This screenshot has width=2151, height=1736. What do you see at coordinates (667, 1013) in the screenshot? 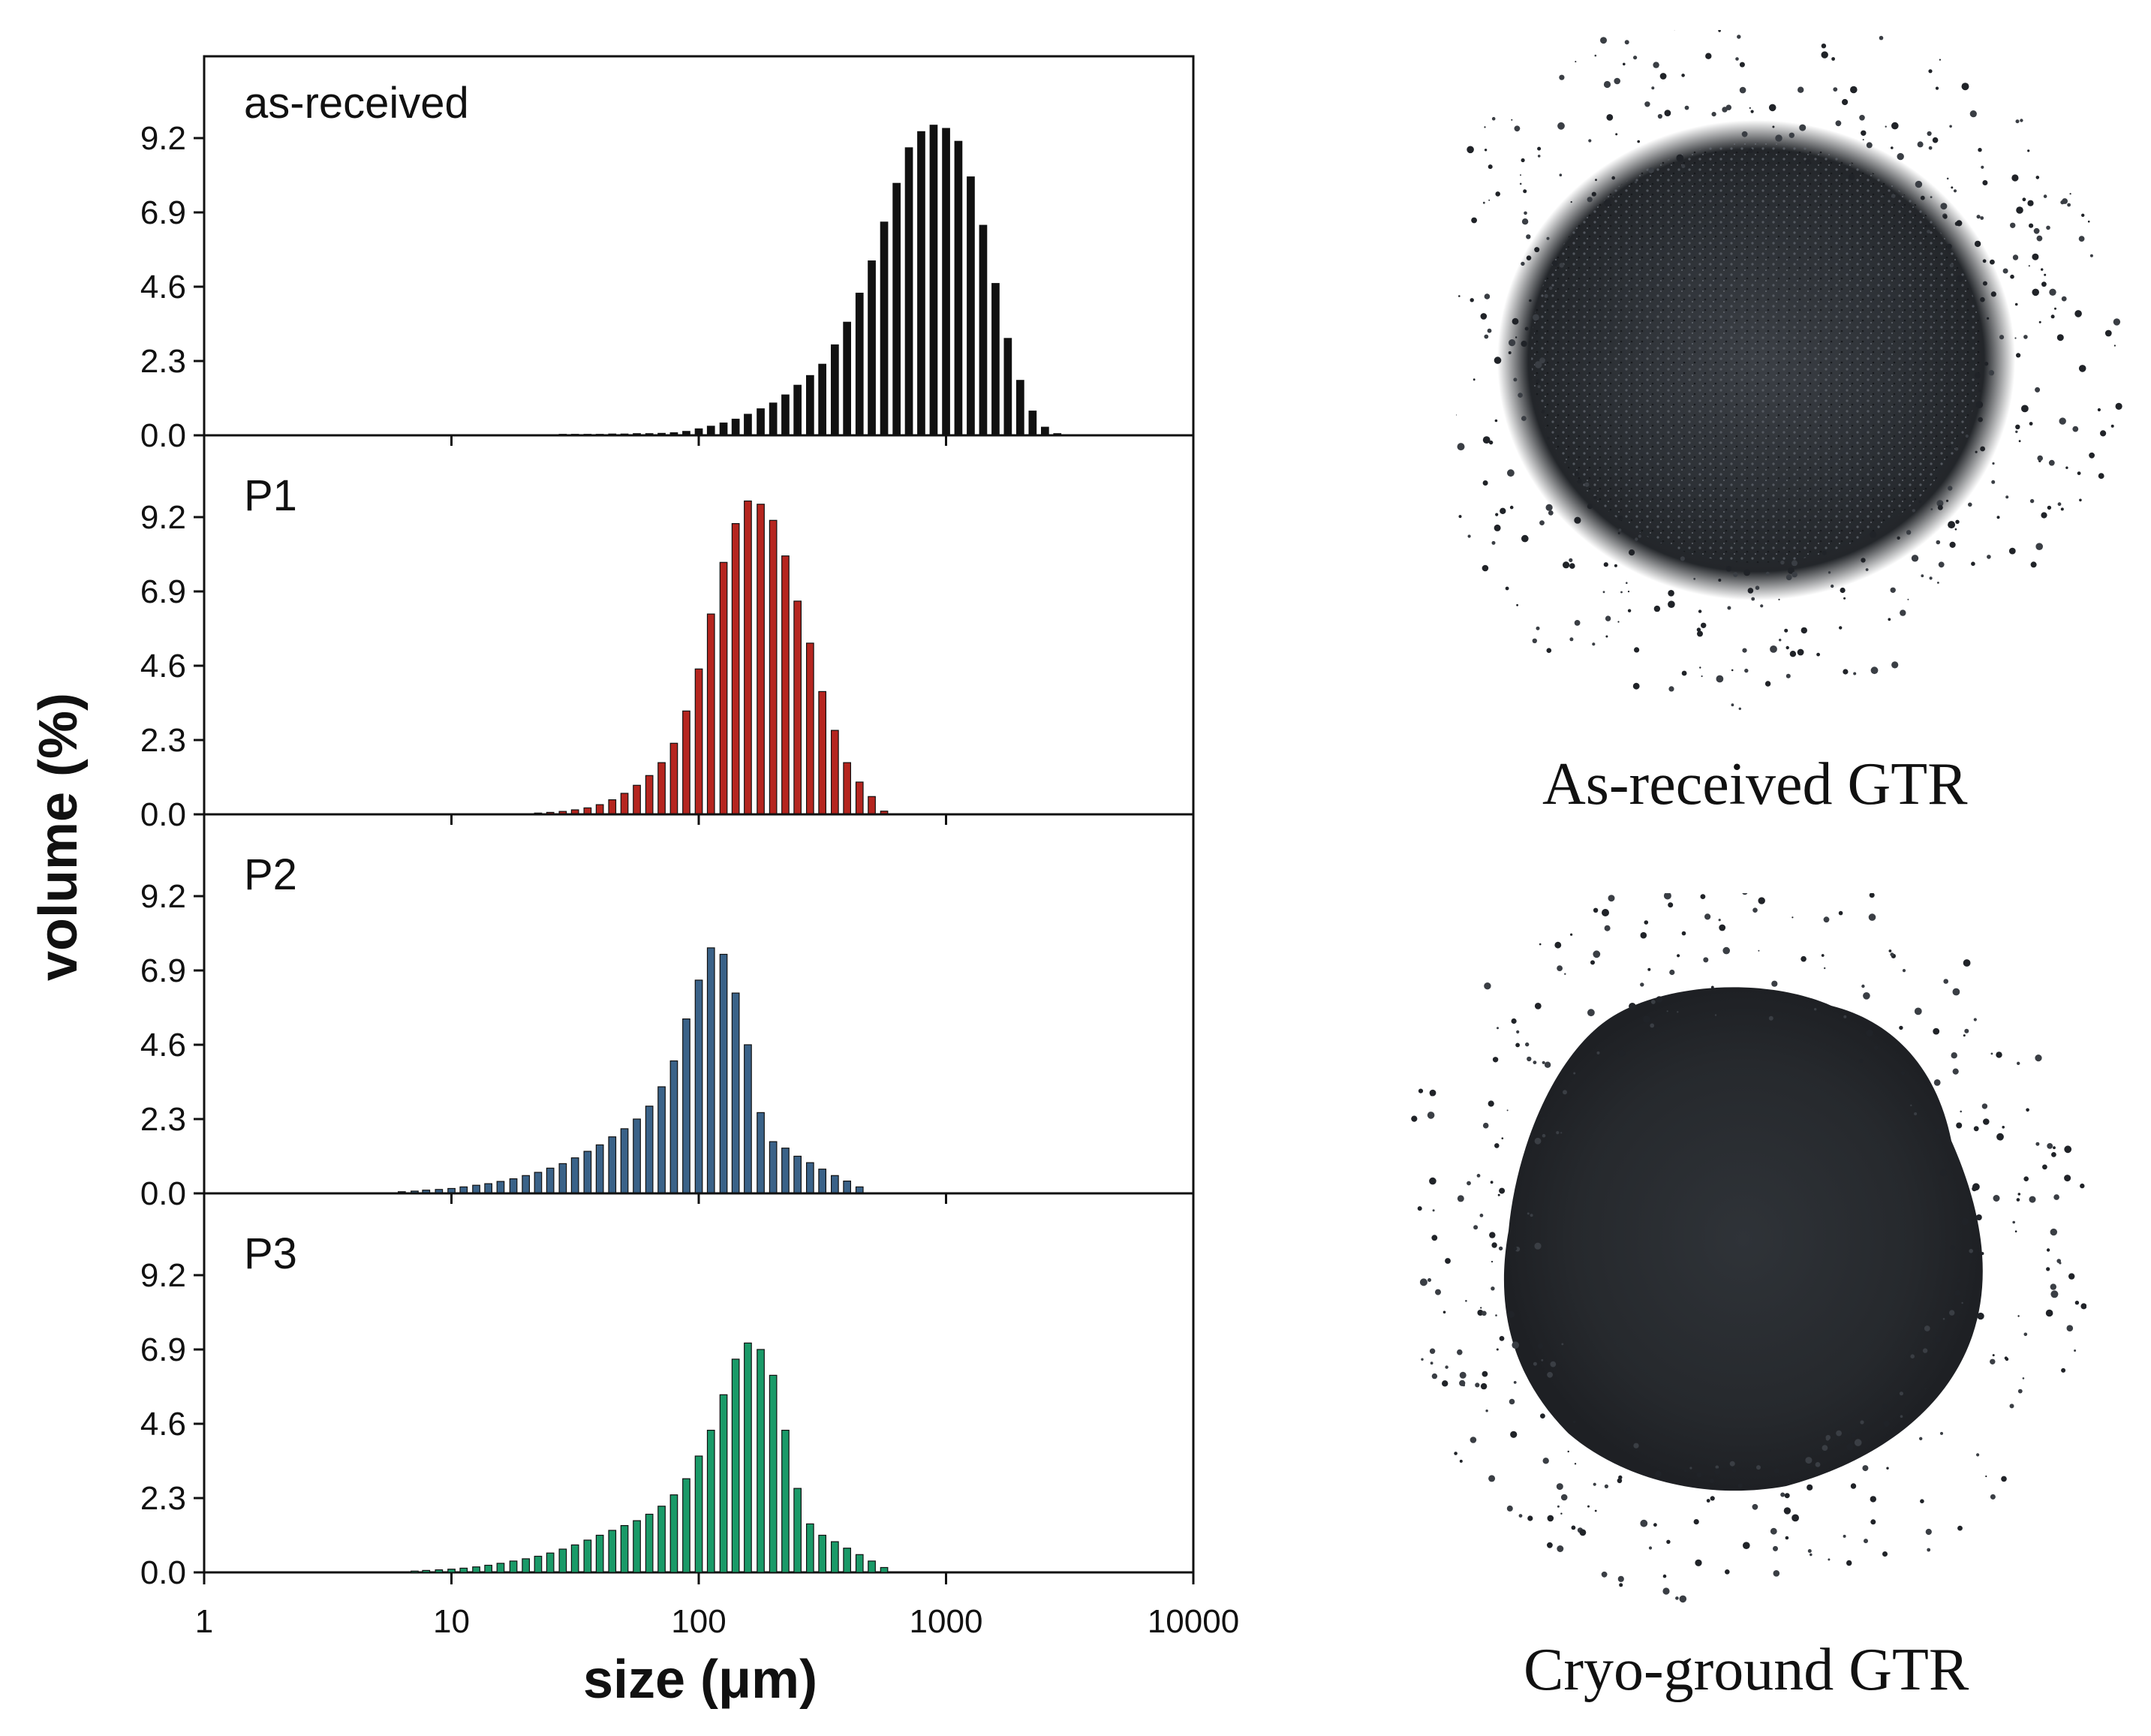
I see `panel-p2: 0.0 2.3 4.6 6.9 9.2 P2` at bounding box center [667, 1013].